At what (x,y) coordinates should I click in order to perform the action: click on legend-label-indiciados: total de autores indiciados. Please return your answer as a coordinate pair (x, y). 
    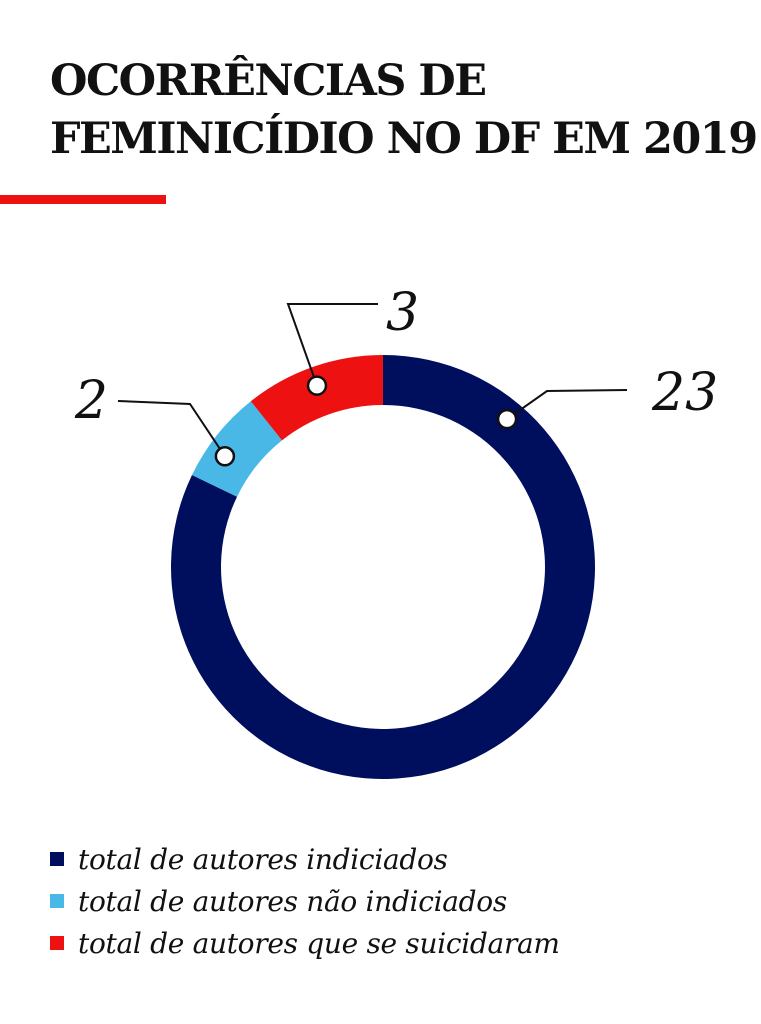
    Looking at the image, I should click on (263, 859).